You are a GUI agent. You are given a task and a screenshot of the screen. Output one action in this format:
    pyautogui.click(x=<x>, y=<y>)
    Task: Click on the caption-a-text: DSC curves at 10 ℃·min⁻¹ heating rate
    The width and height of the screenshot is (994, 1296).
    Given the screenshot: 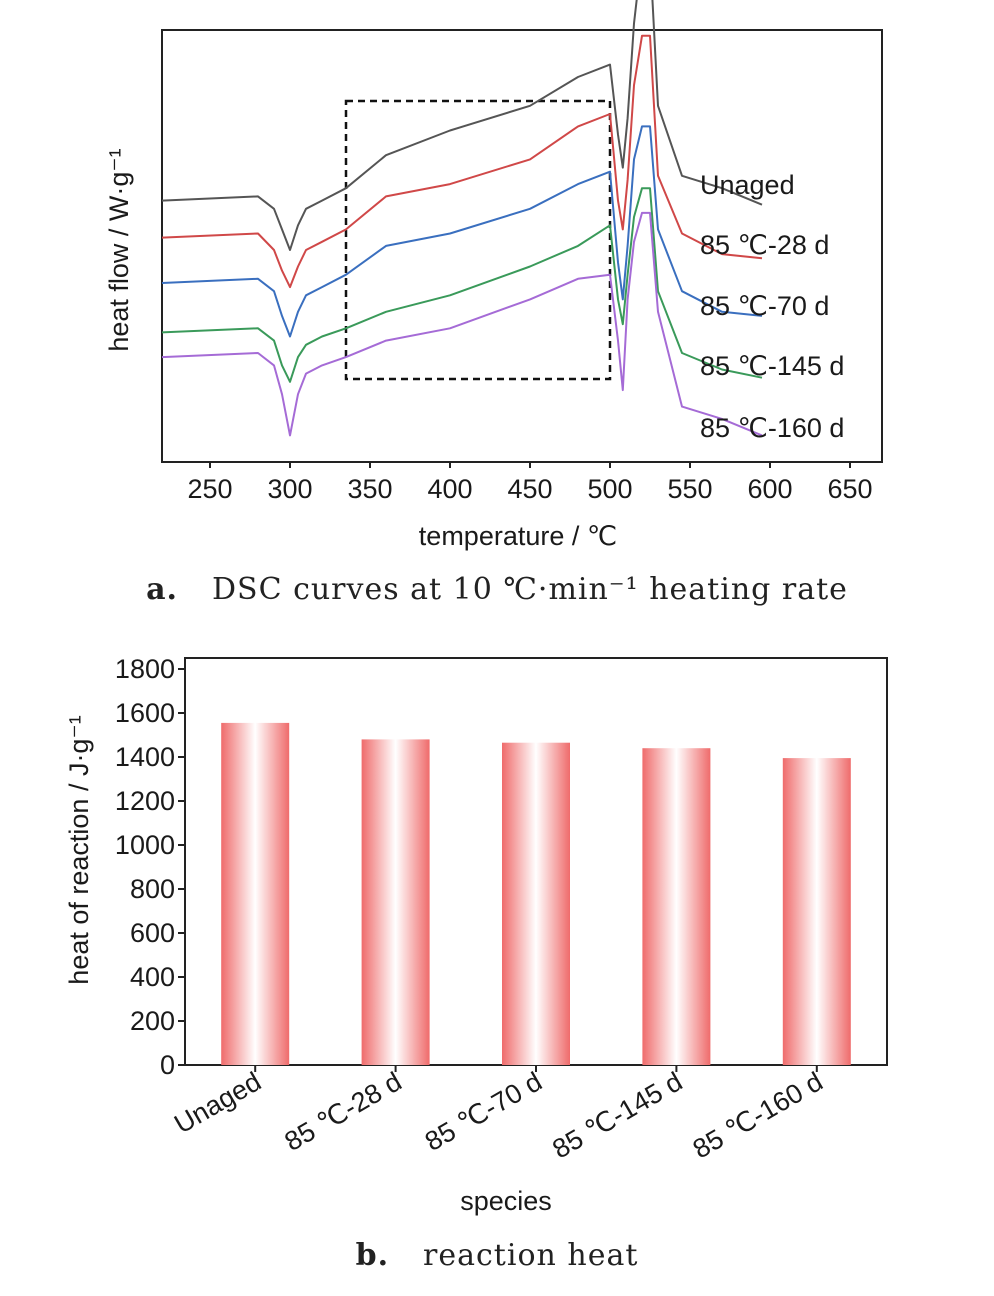 What is the action you would take?
    pyautogui.click(x=529, y=589)
    